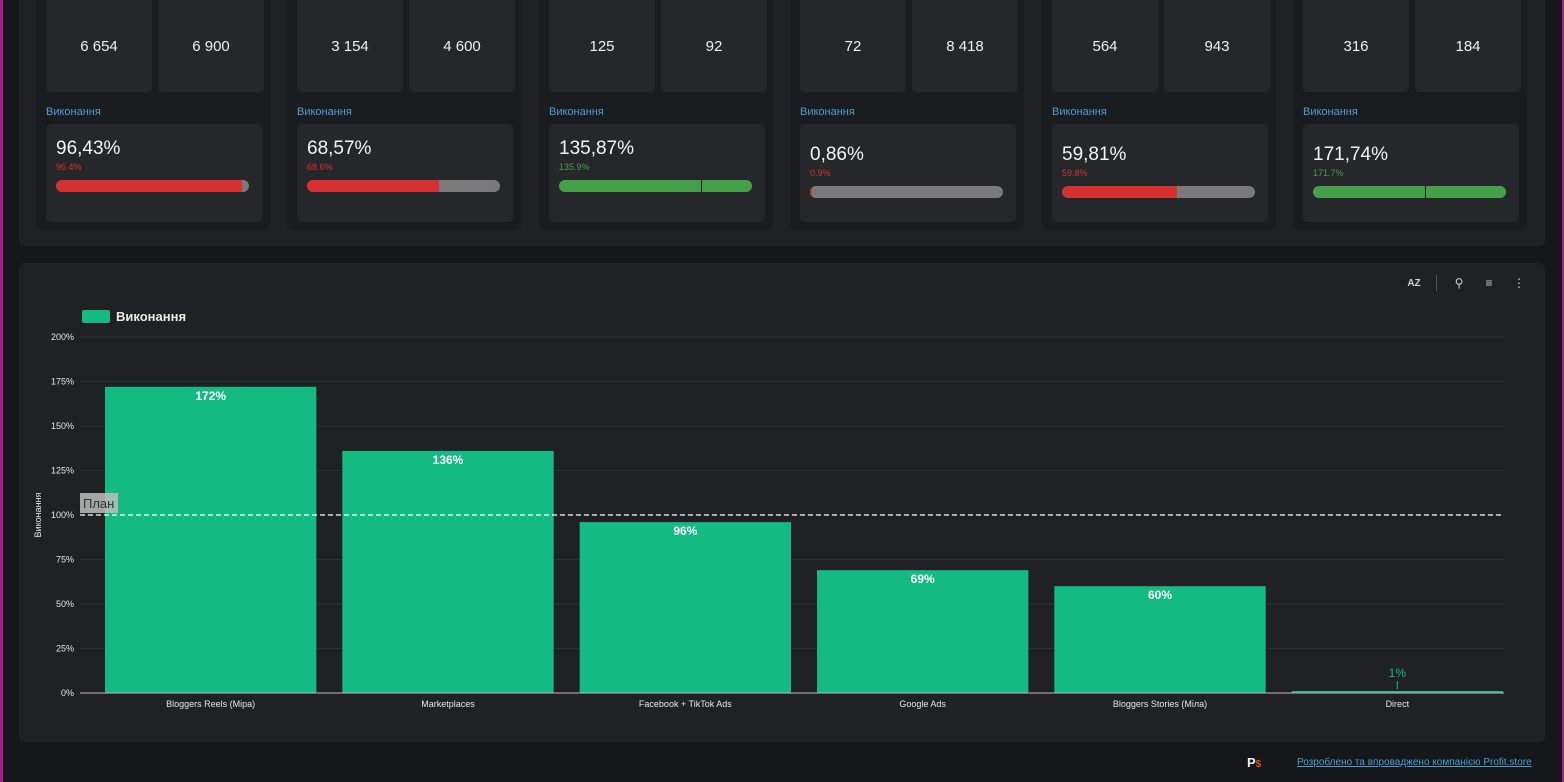 The height and width of the screenshot is (782, 1564). I want to click on y-tick-label: 175%, so click(62, 382).